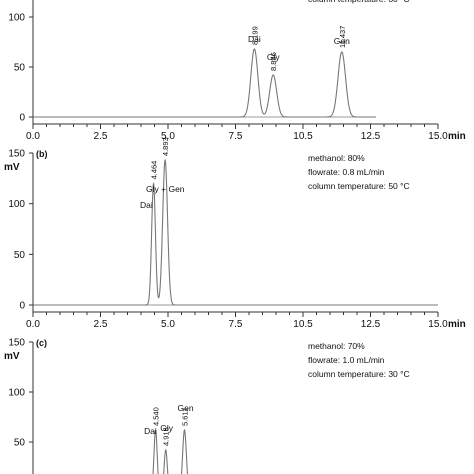 The height and width of the screenshot is (474, 474). Describe the element at coordinates (346, 172) in the screenshot. I see `condition-text: flowrate: 0.8 mL/min` at that location.